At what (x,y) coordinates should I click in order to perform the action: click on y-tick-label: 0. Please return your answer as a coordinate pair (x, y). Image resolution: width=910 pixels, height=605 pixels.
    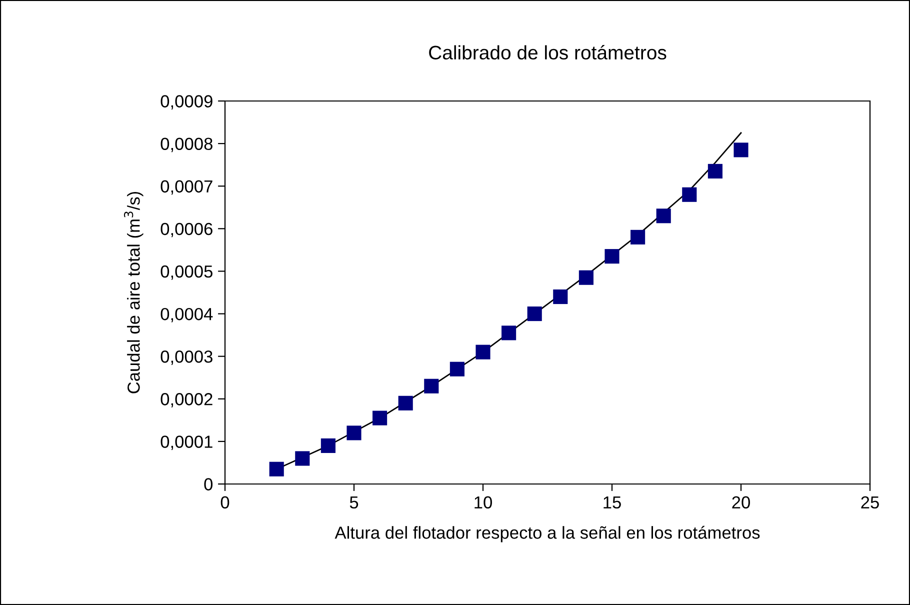
    Looking at the image, I should click on (208, 484).